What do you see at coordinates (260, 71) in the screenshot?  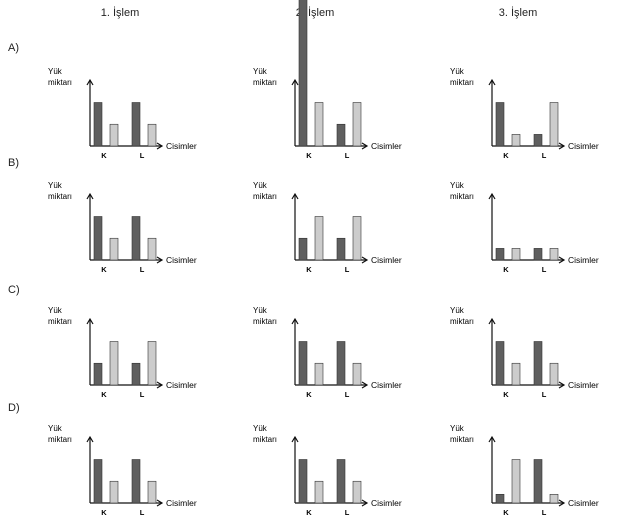 I see `y-axis-label-1-2-0: Yük` at bounding box center [260, 71].